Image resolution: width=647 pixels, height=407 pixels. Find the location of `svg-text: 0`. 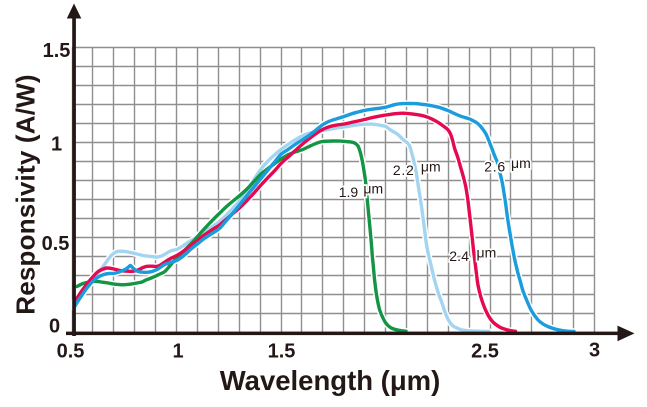

svg-text: 0 is located at coordinates (54, 327).